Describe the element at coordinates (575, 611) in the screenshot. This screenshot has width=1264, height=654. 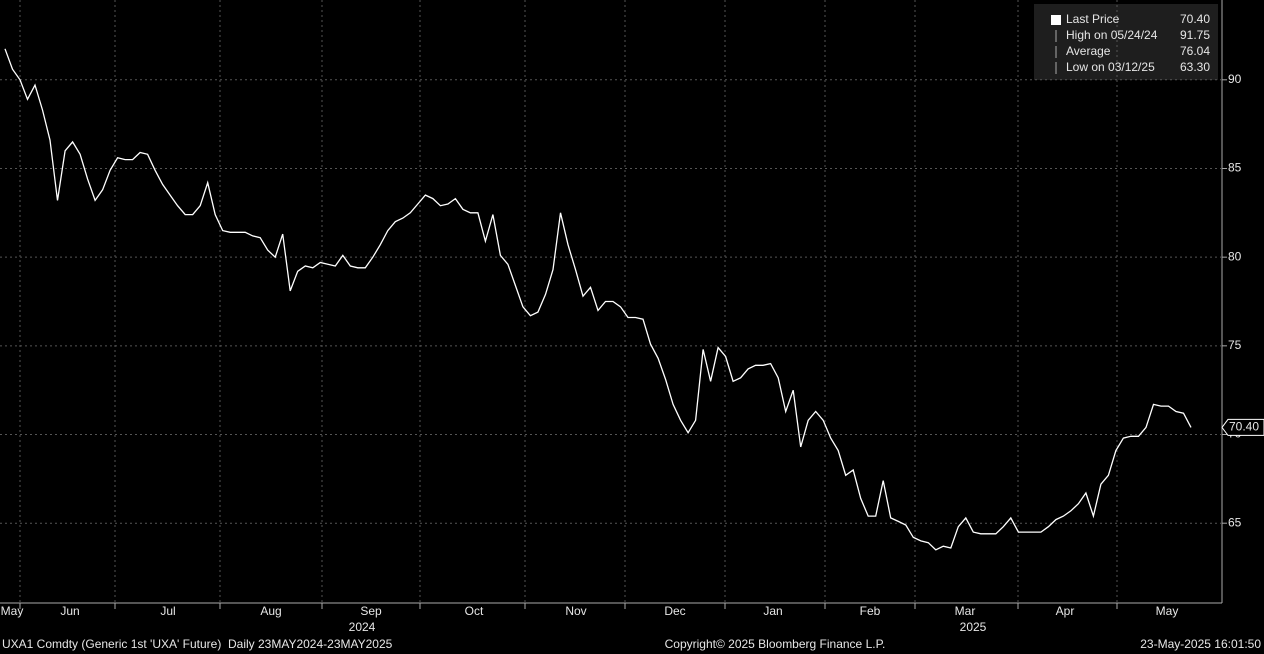
I see `x-tick-label: Nov` at that location.